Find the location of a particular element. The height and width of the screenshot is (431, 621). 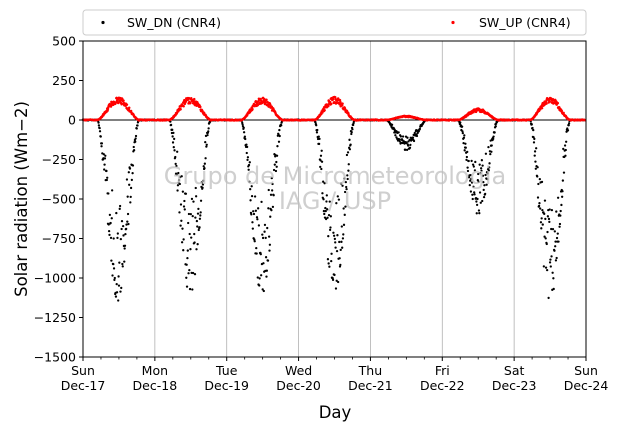

x-tick-label-date: Dec-22 is located at coordinates (442, 385).